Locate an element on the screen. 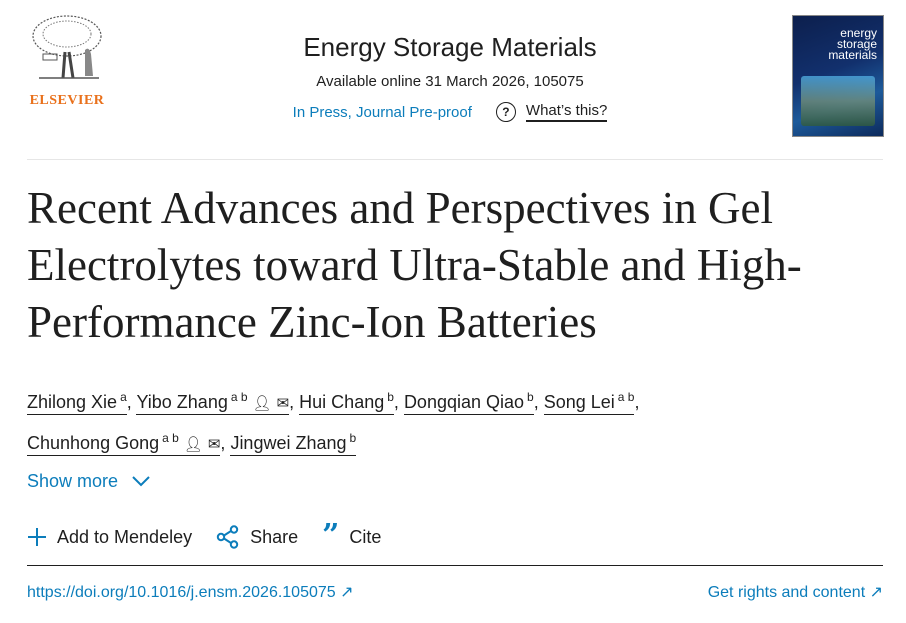 This screenshot has height=623, width=906. elsevier-tree-icon is located at coordinates (67, 49).